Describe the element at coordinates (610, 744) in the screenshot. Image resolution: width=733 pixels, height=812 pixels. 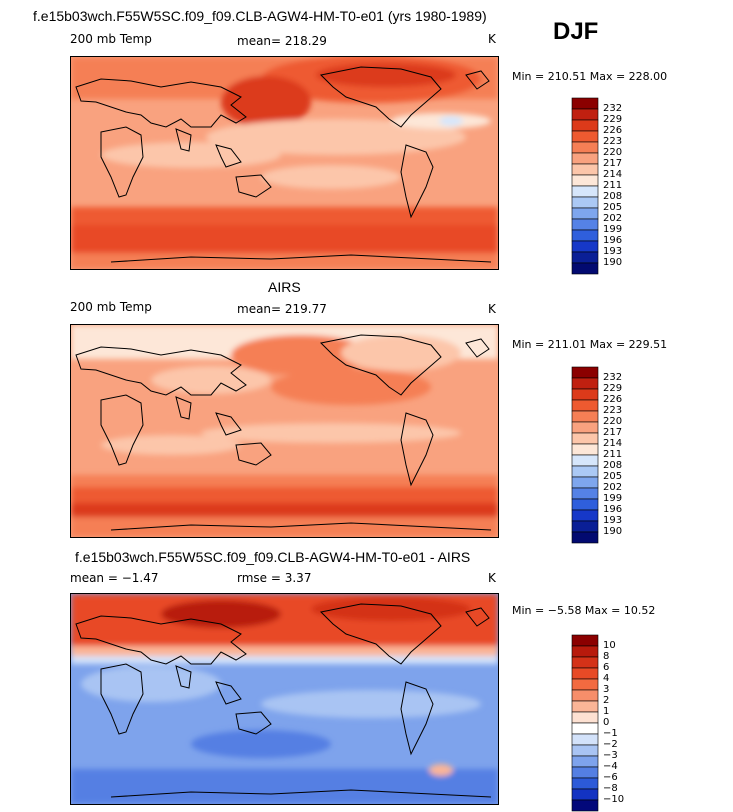
I see `colorbar-tick-label: −2` at that location.